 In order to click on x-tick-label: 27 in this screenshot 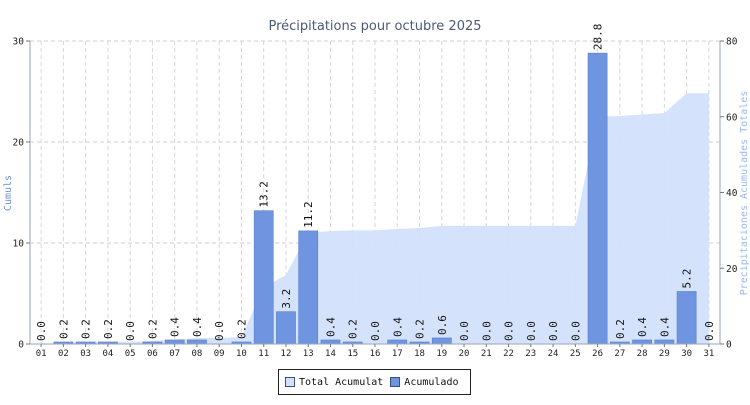, I will do `click(619, 354)`.